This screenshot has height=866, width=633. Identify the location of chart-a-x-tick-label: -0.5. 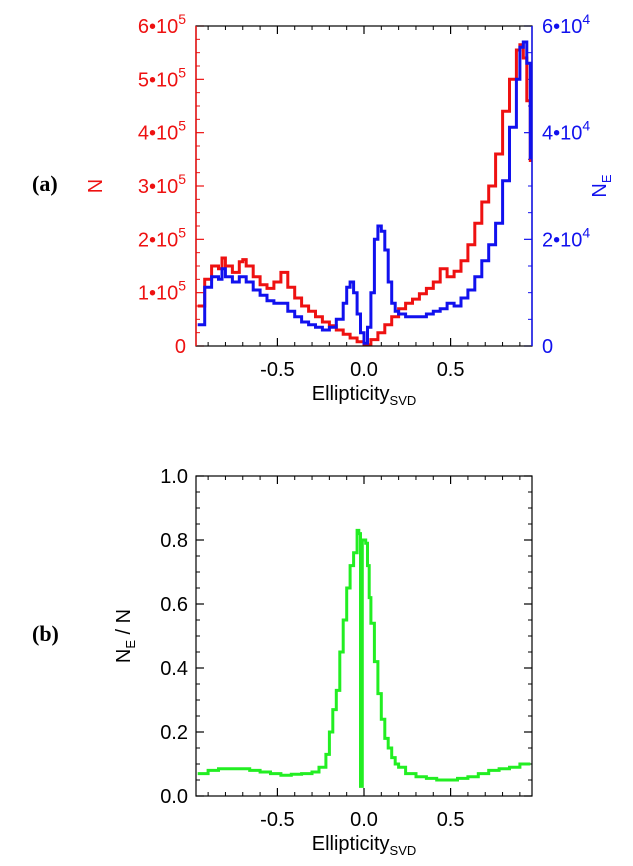
(277, 370).